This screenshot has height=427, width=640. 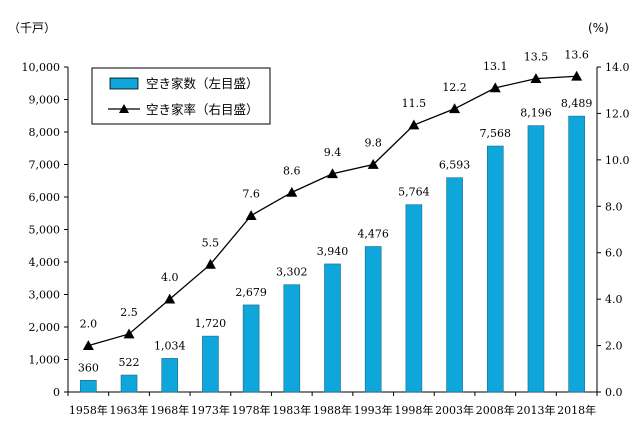 What do you see at coordinates (202, 83) in the screenshot?
I see `legend-bar-label: 空き家数（左目盛）` at bounding box center [202, 83].